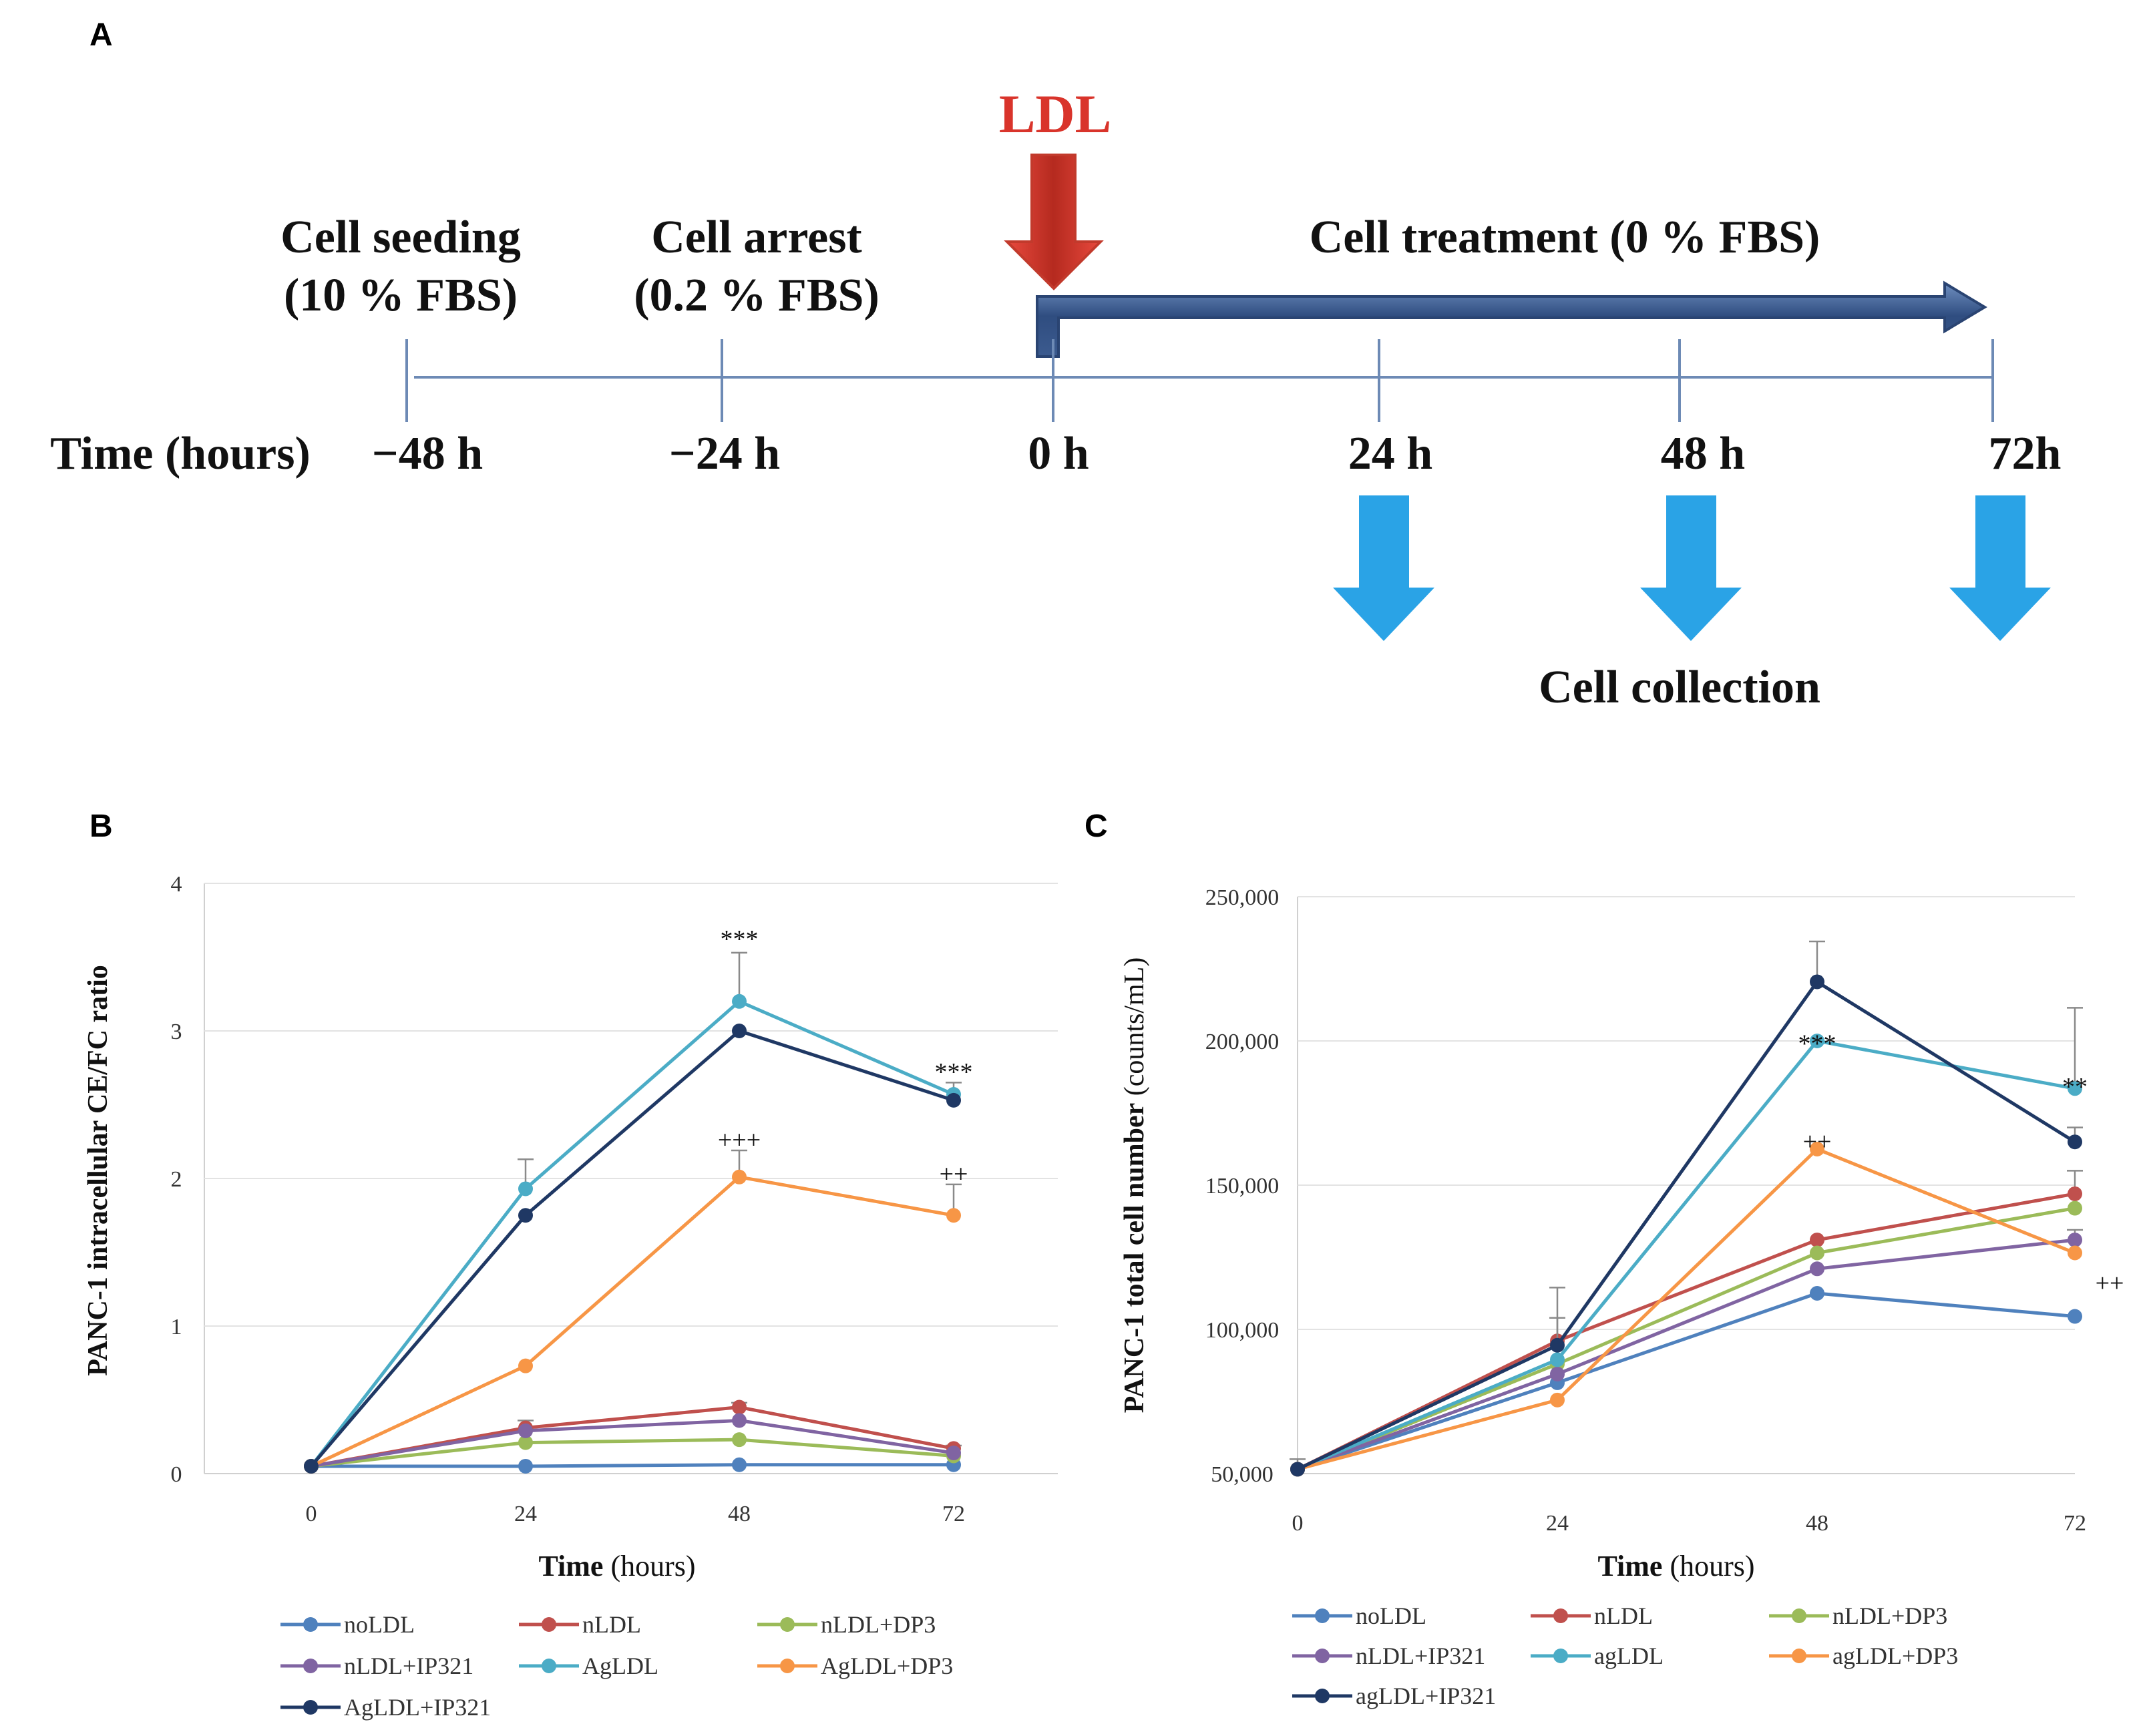 This screenshot has height=1736, width=2139. I want to click on chart-c-xtick-label: 24, so click(1557, 1523).